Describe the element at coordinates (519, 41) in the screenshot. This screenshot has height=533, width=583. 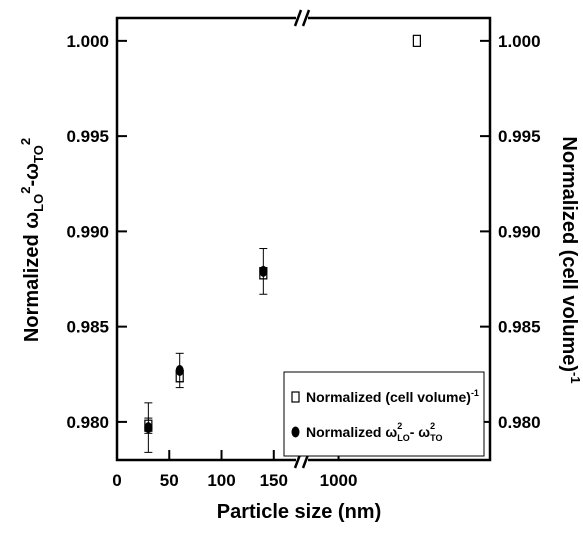
I see `y-tick-label-right: 1.000` at that location.